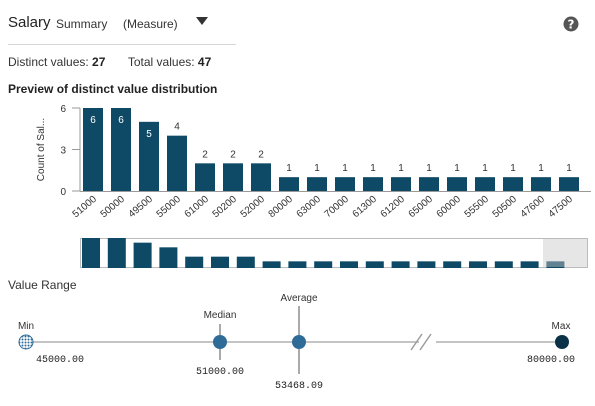 The height and width of the screenshot is (406, 595). Describe the element at coordinates (565, 253) in the screenshot. I see `overview-unselected-region` at that location.